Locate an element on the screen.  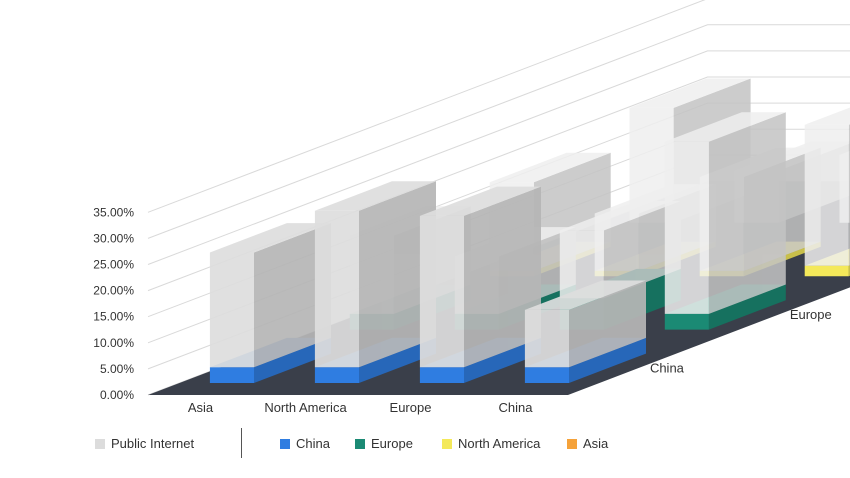
legend-swatch-north-america is located at coordinates (447, 443).